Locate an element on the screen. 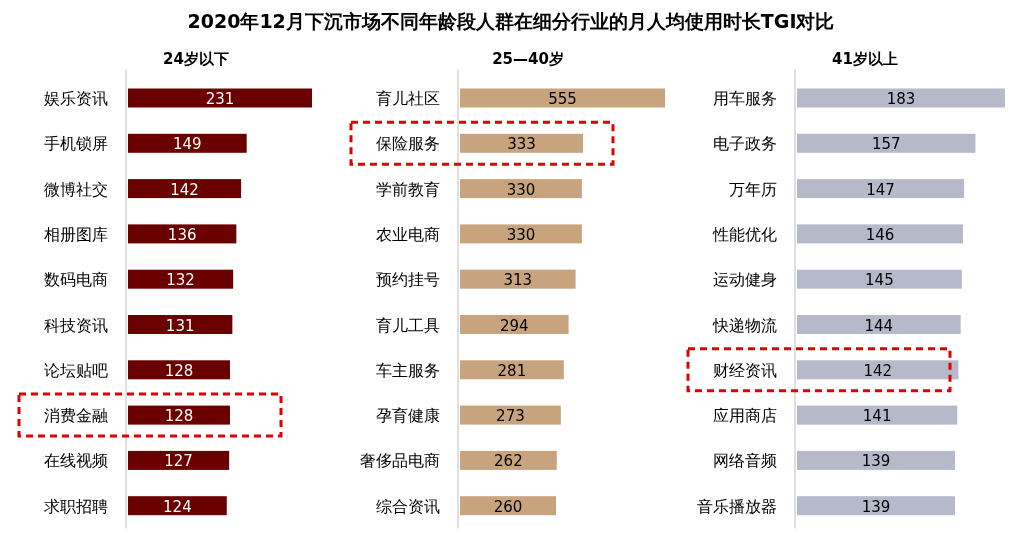 This screenshot has height=548, width=1022. data-label: 281 is located at coordinates (512, 370).